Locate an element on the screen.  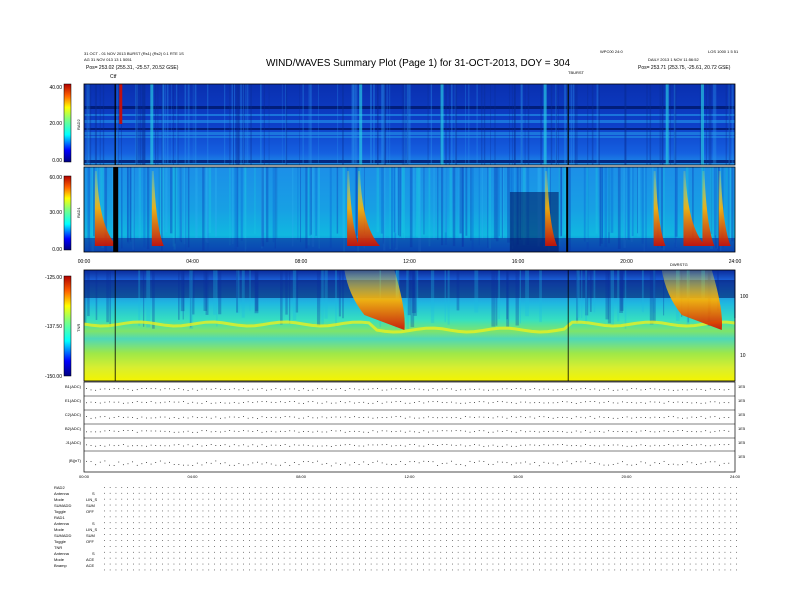
tnr-streak is located at coordinates (96, 295).